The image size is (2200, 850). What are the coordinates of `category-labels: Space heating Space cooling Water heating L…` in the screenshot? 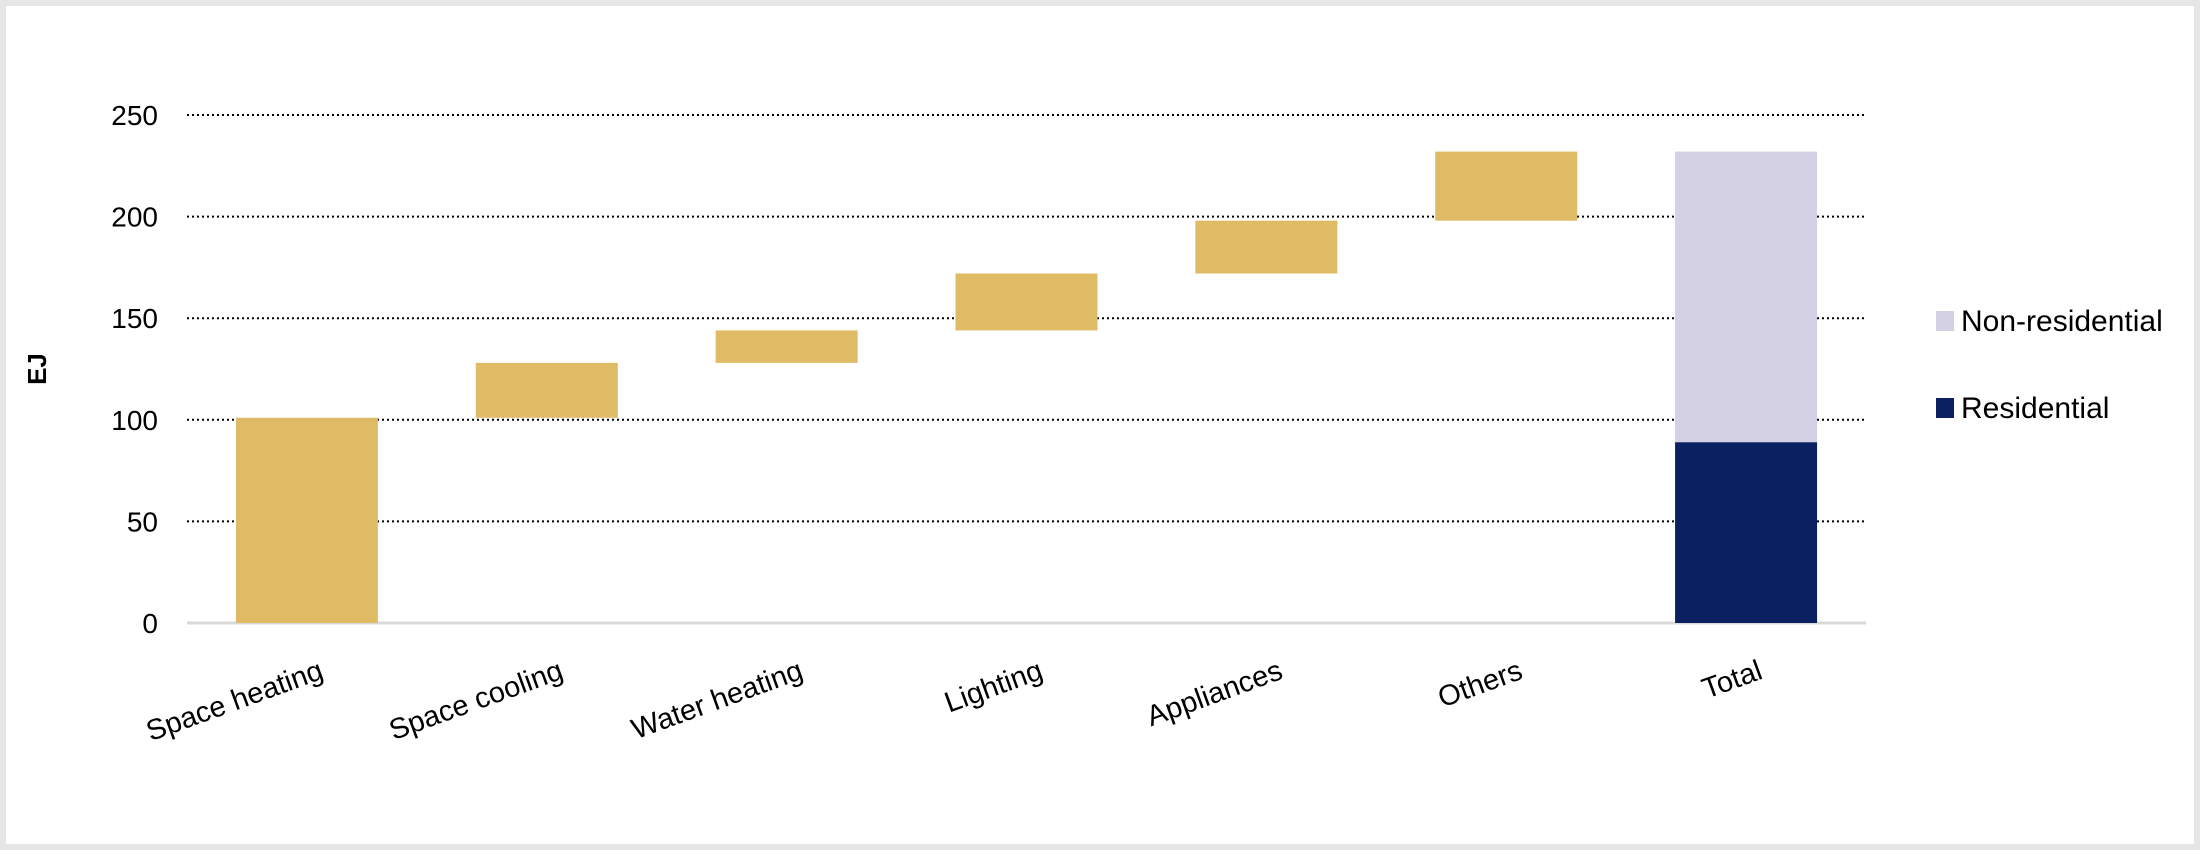 It's located at (954, 701).